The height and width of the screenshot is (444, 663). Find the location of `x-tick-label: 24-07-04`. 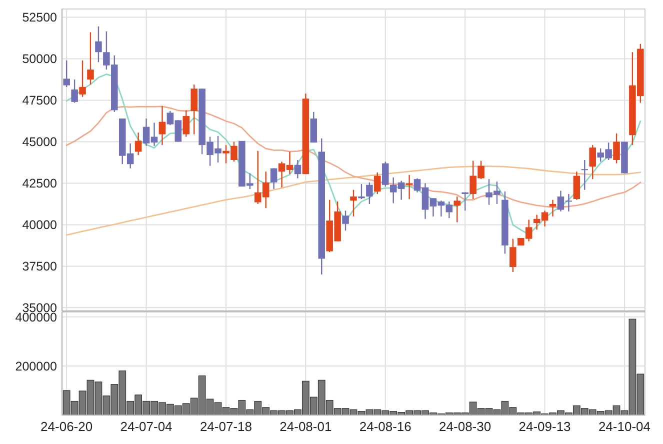

x-tick-label: 24-07-04 is located at coordinates (146, 426).